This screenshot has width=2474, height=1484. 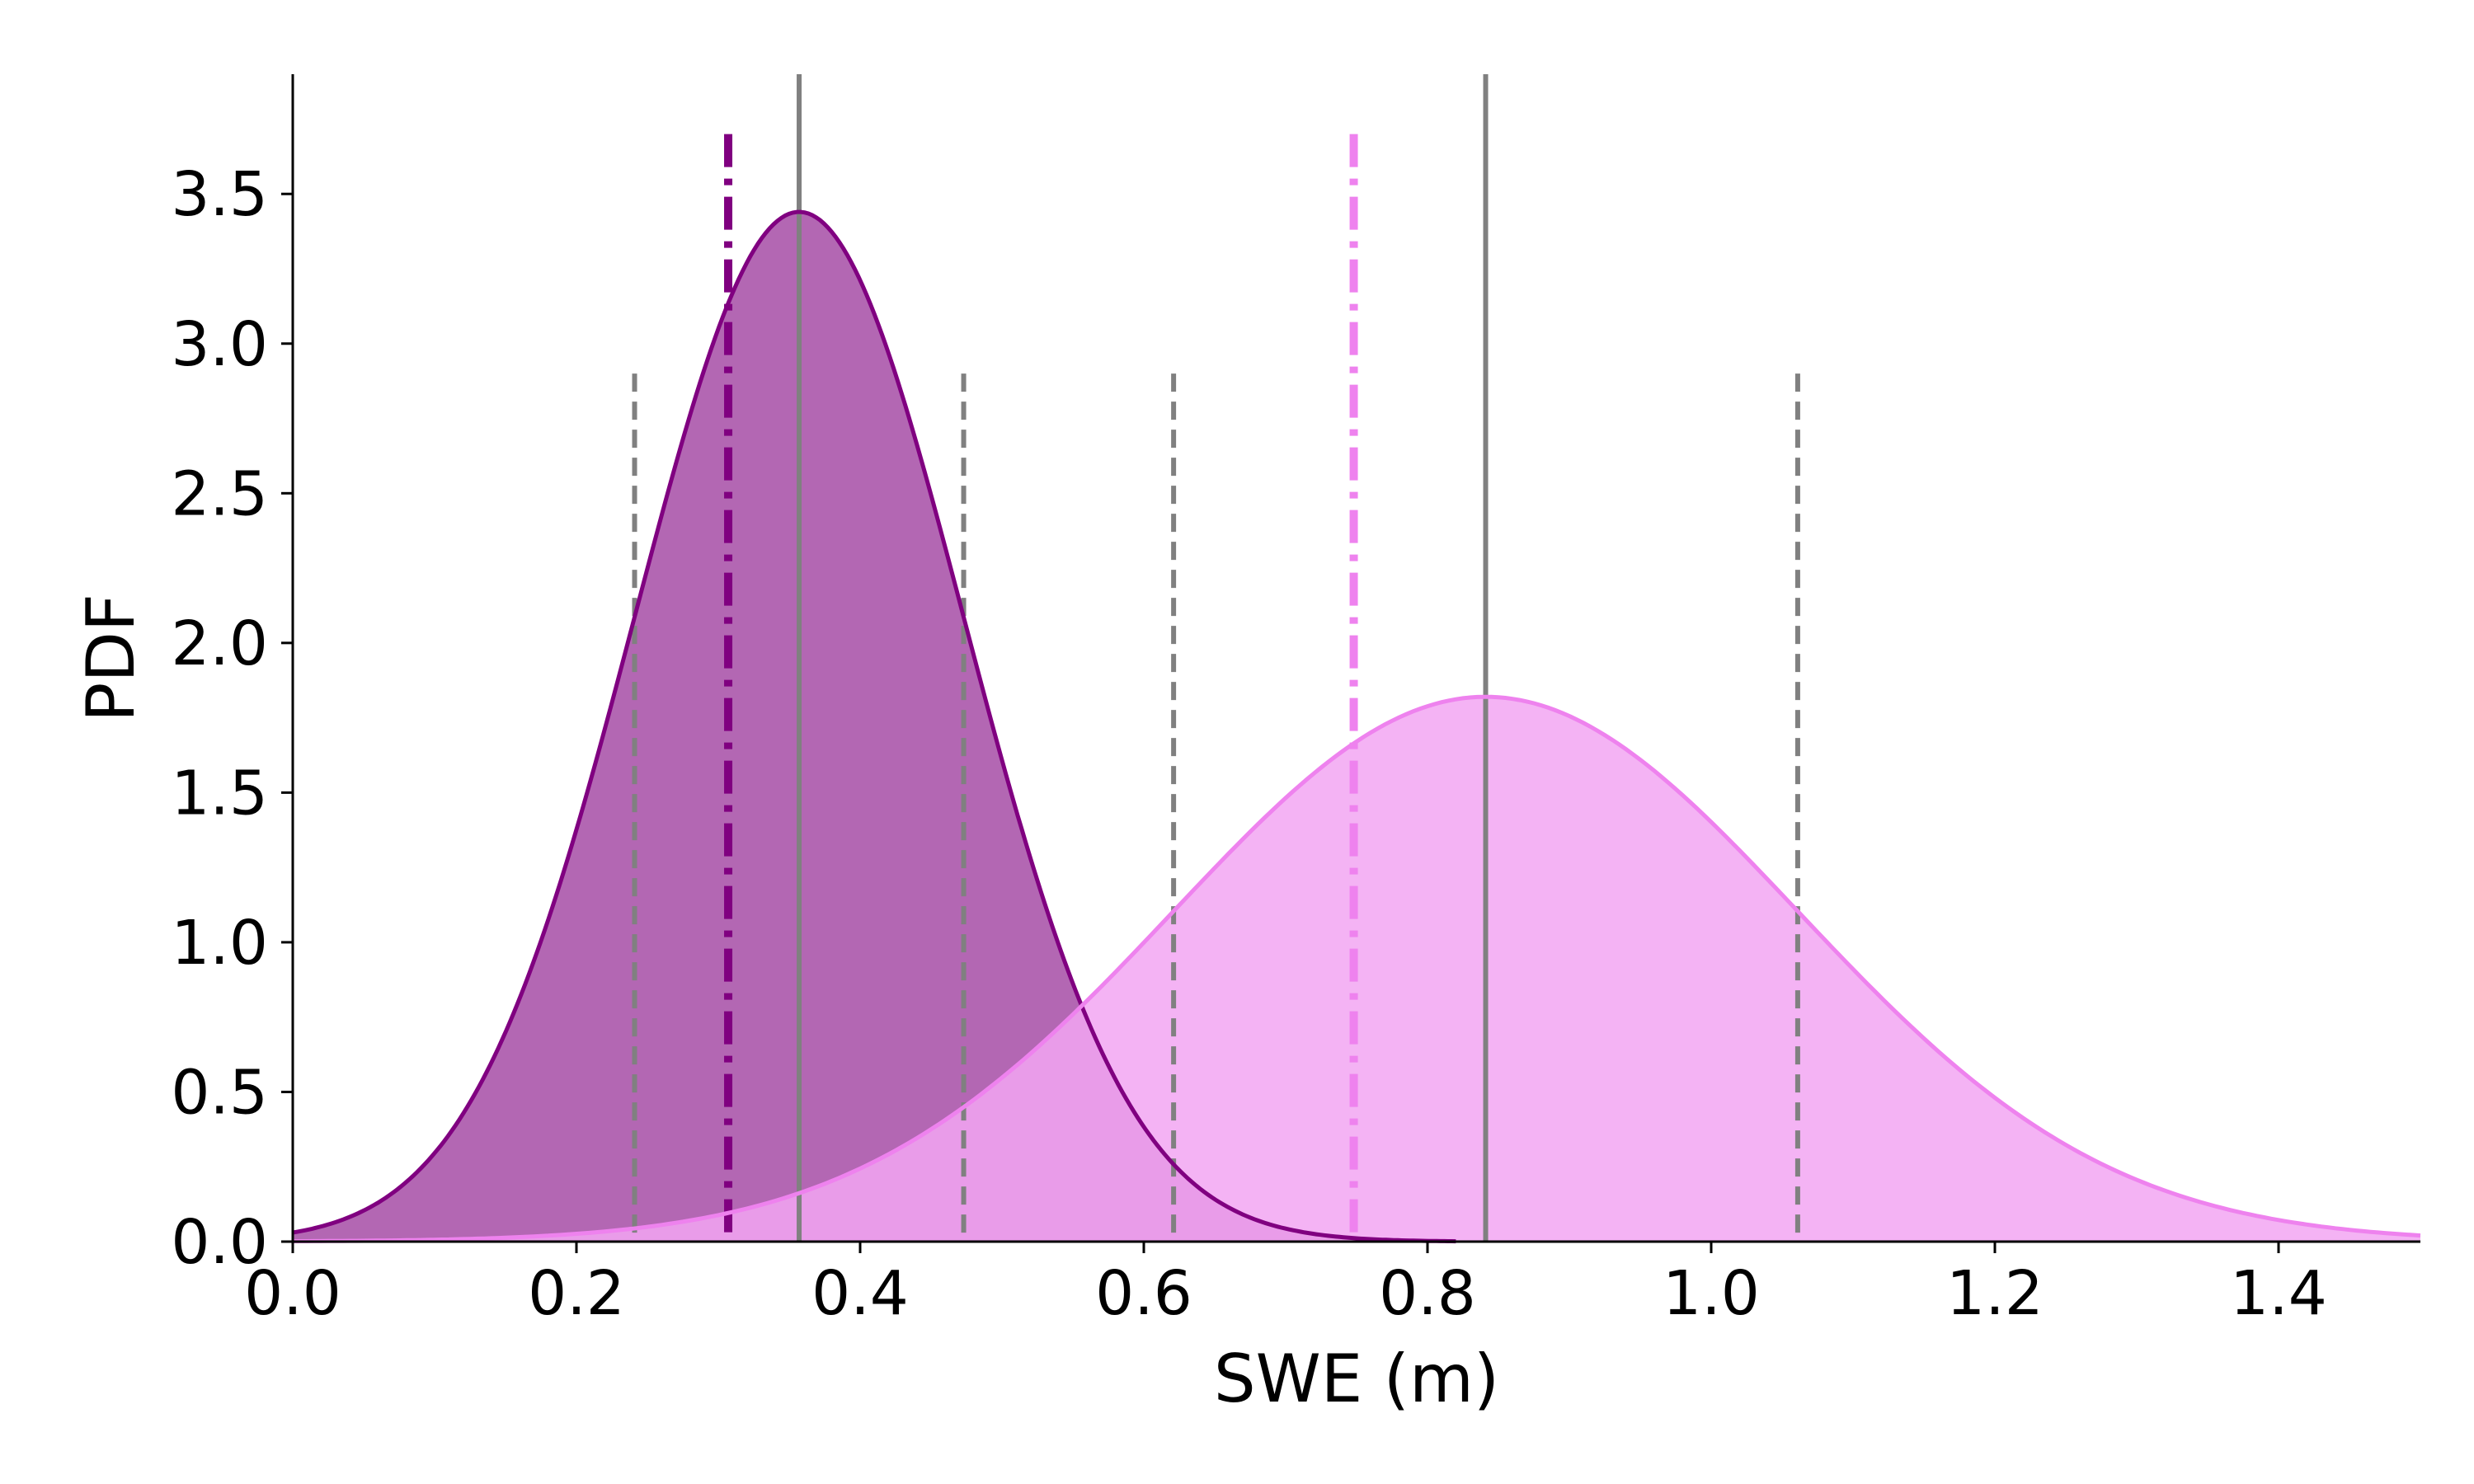 What do you see at coordinates (1427, 1293) in the screenshot?
I see `x-tick-label: 0.8` at bounding box center [1427, 1293].